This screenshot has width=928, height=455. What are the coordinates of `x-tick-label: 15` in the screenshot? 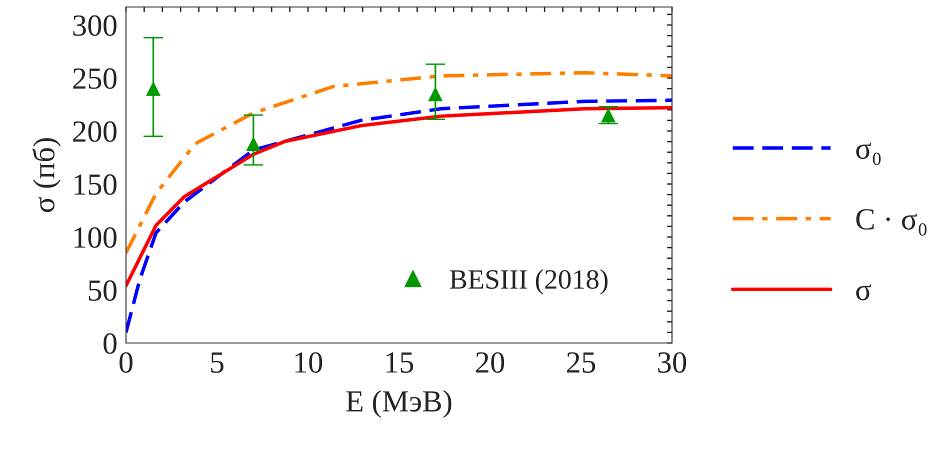 It's located at (400, 362).